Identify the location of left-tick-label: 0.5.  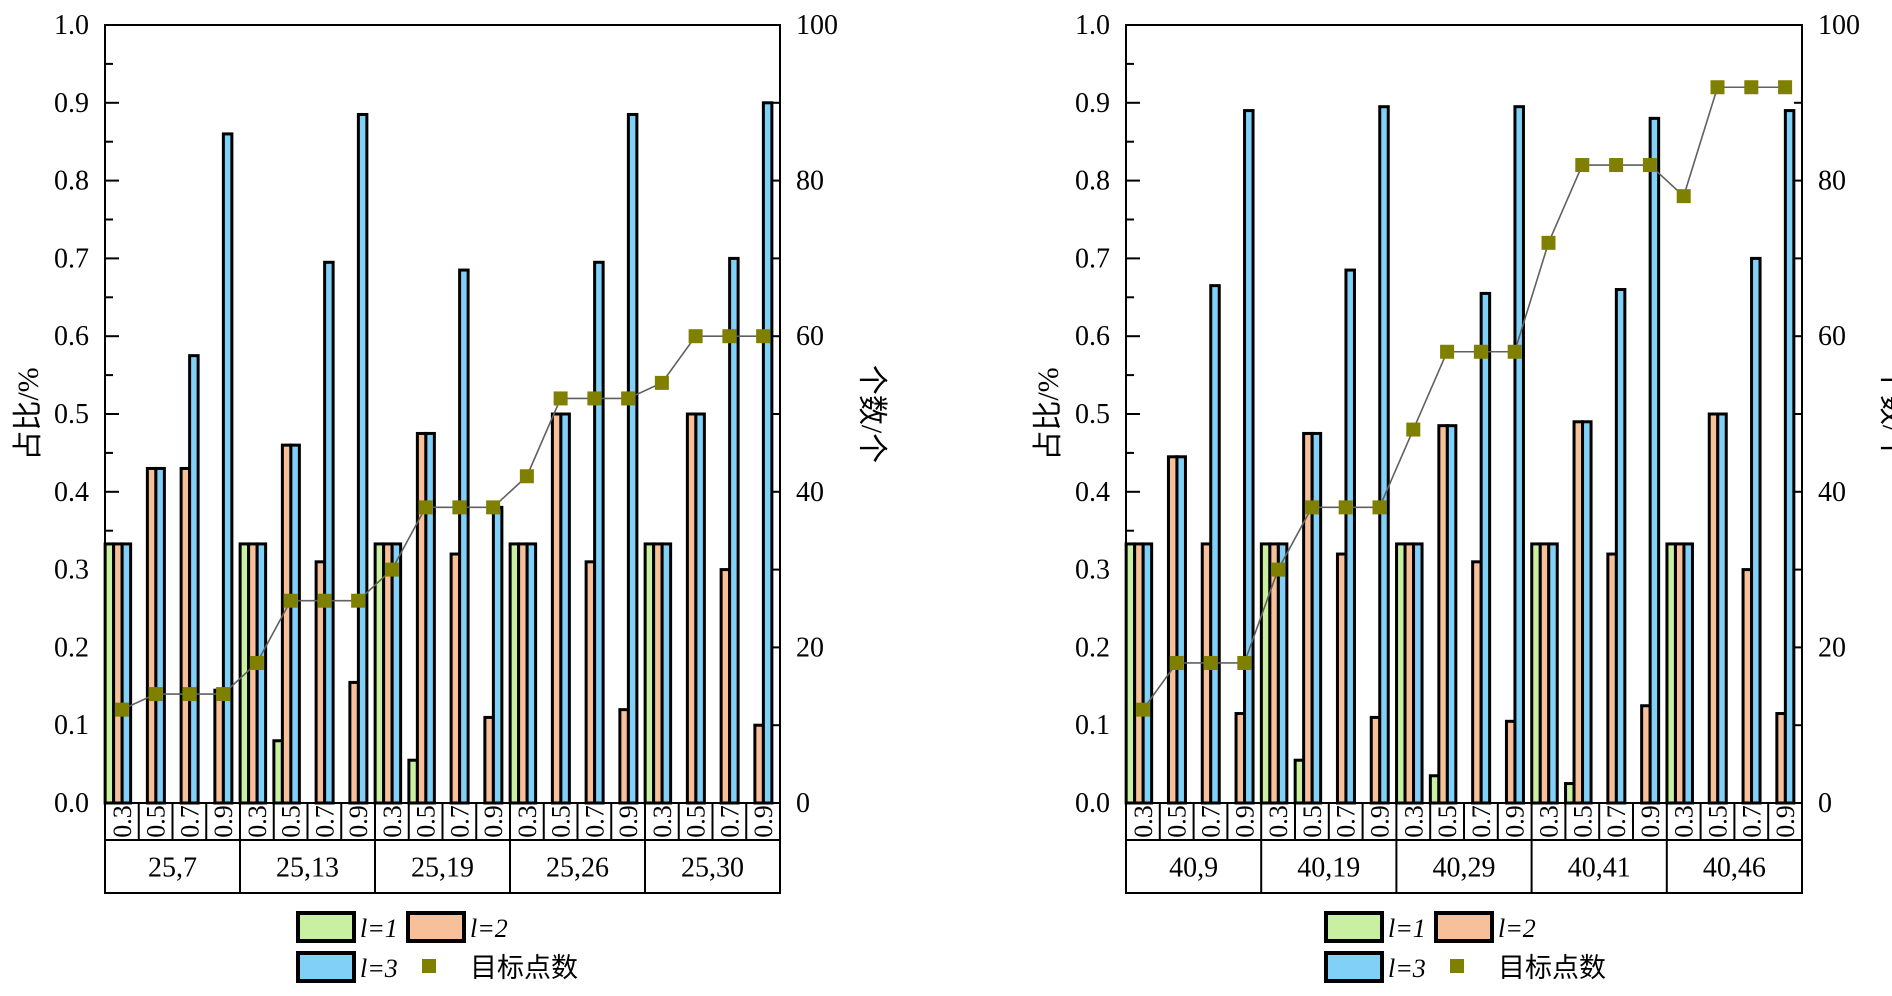
(71, 414).